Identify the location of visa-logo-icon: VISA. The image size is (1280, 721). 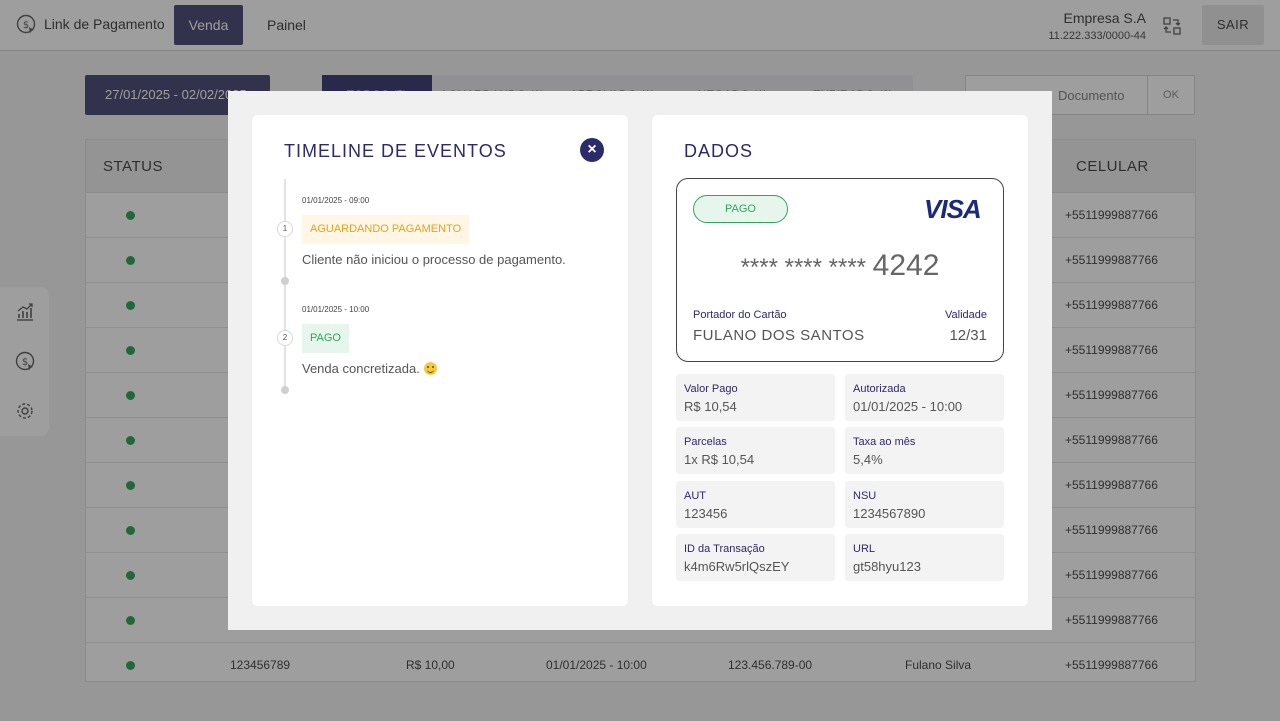
(953, 209).